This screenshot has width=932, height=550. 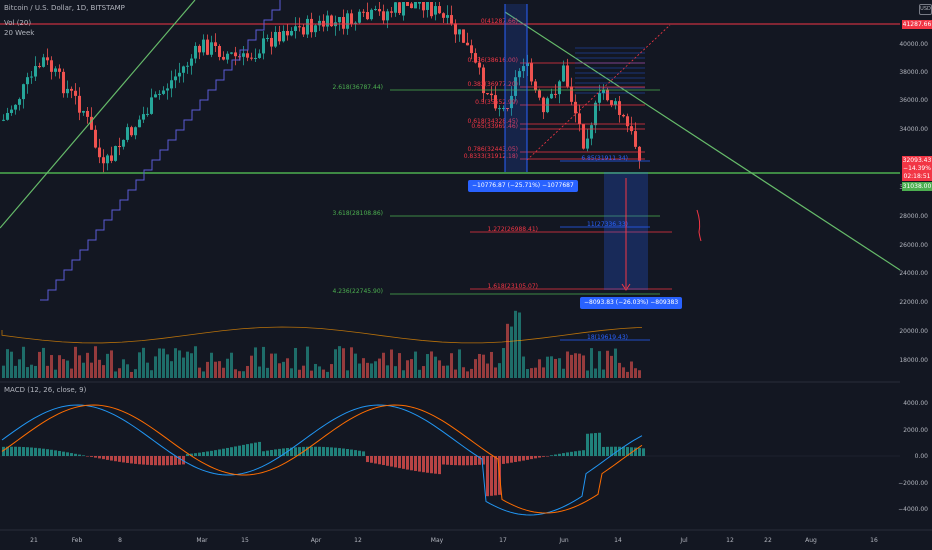 I want to click on volume-ma-line, so click(x=322, y=335).